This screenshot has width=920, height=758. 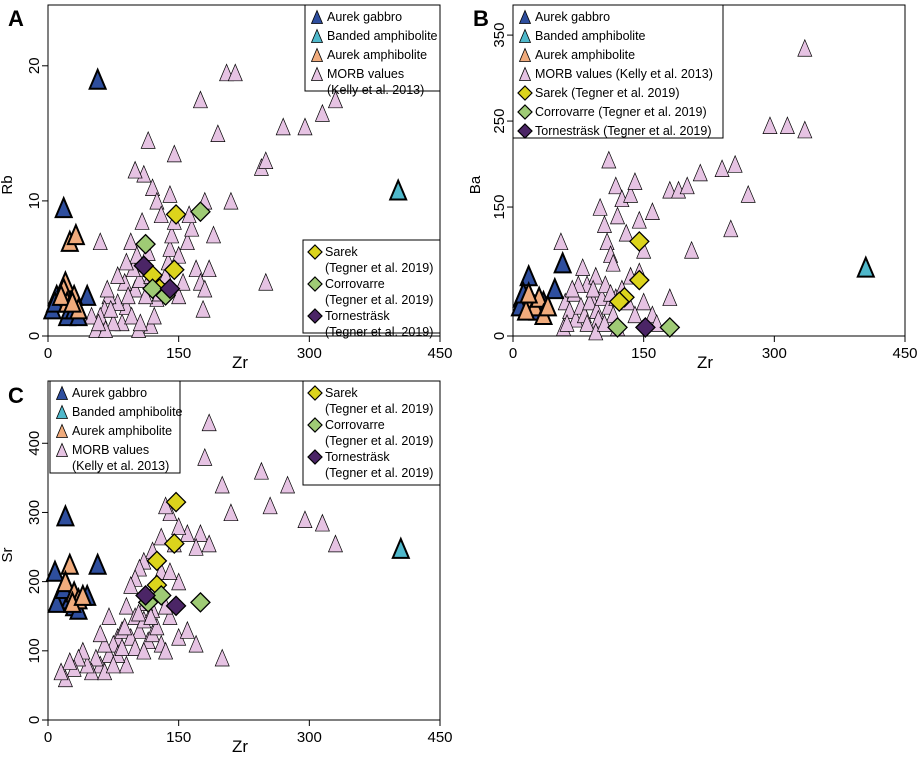 I want to click on series-sarek, so click(x=166, y=543).